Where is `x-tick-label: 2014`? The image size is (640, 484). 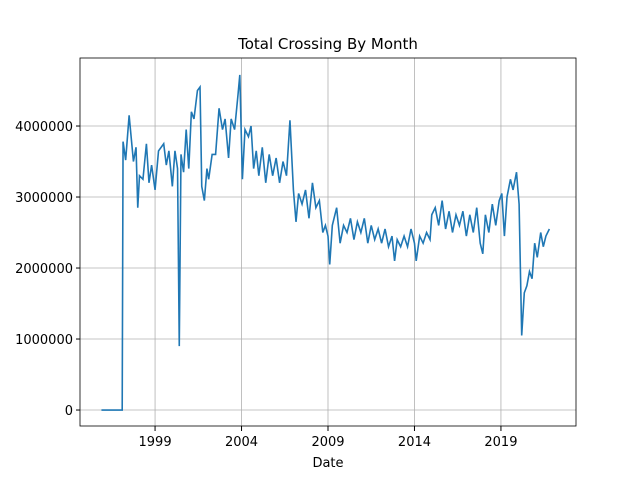
x-tick-label: 2014 is located at coordinates (414, 442).